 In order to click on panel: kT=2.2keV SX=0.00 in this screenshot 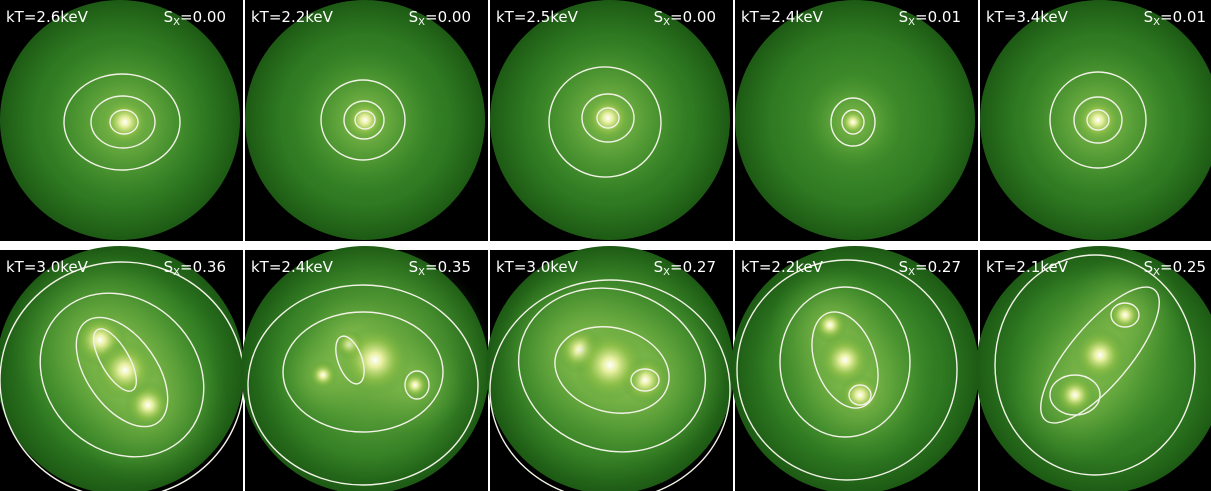, I will do `click(366, 120)`.